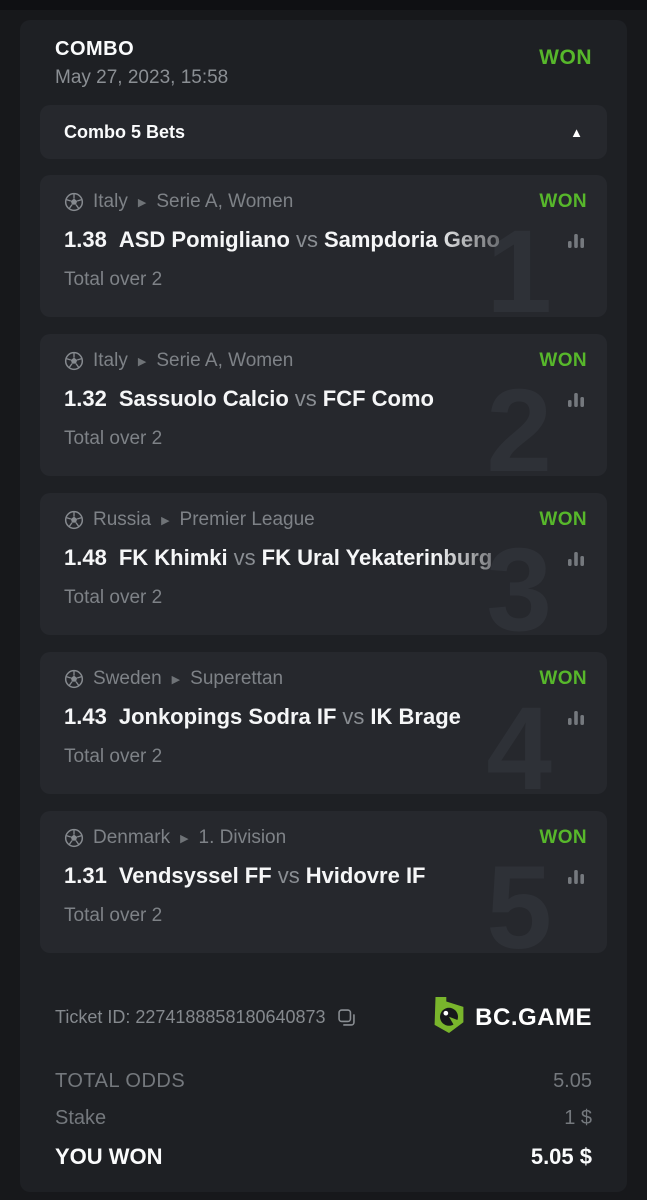 The image size is (647, 1200). Describe the element at coordinates (449, 1017) in the screenshot. I see `bcgame-logo-icon` at that location.